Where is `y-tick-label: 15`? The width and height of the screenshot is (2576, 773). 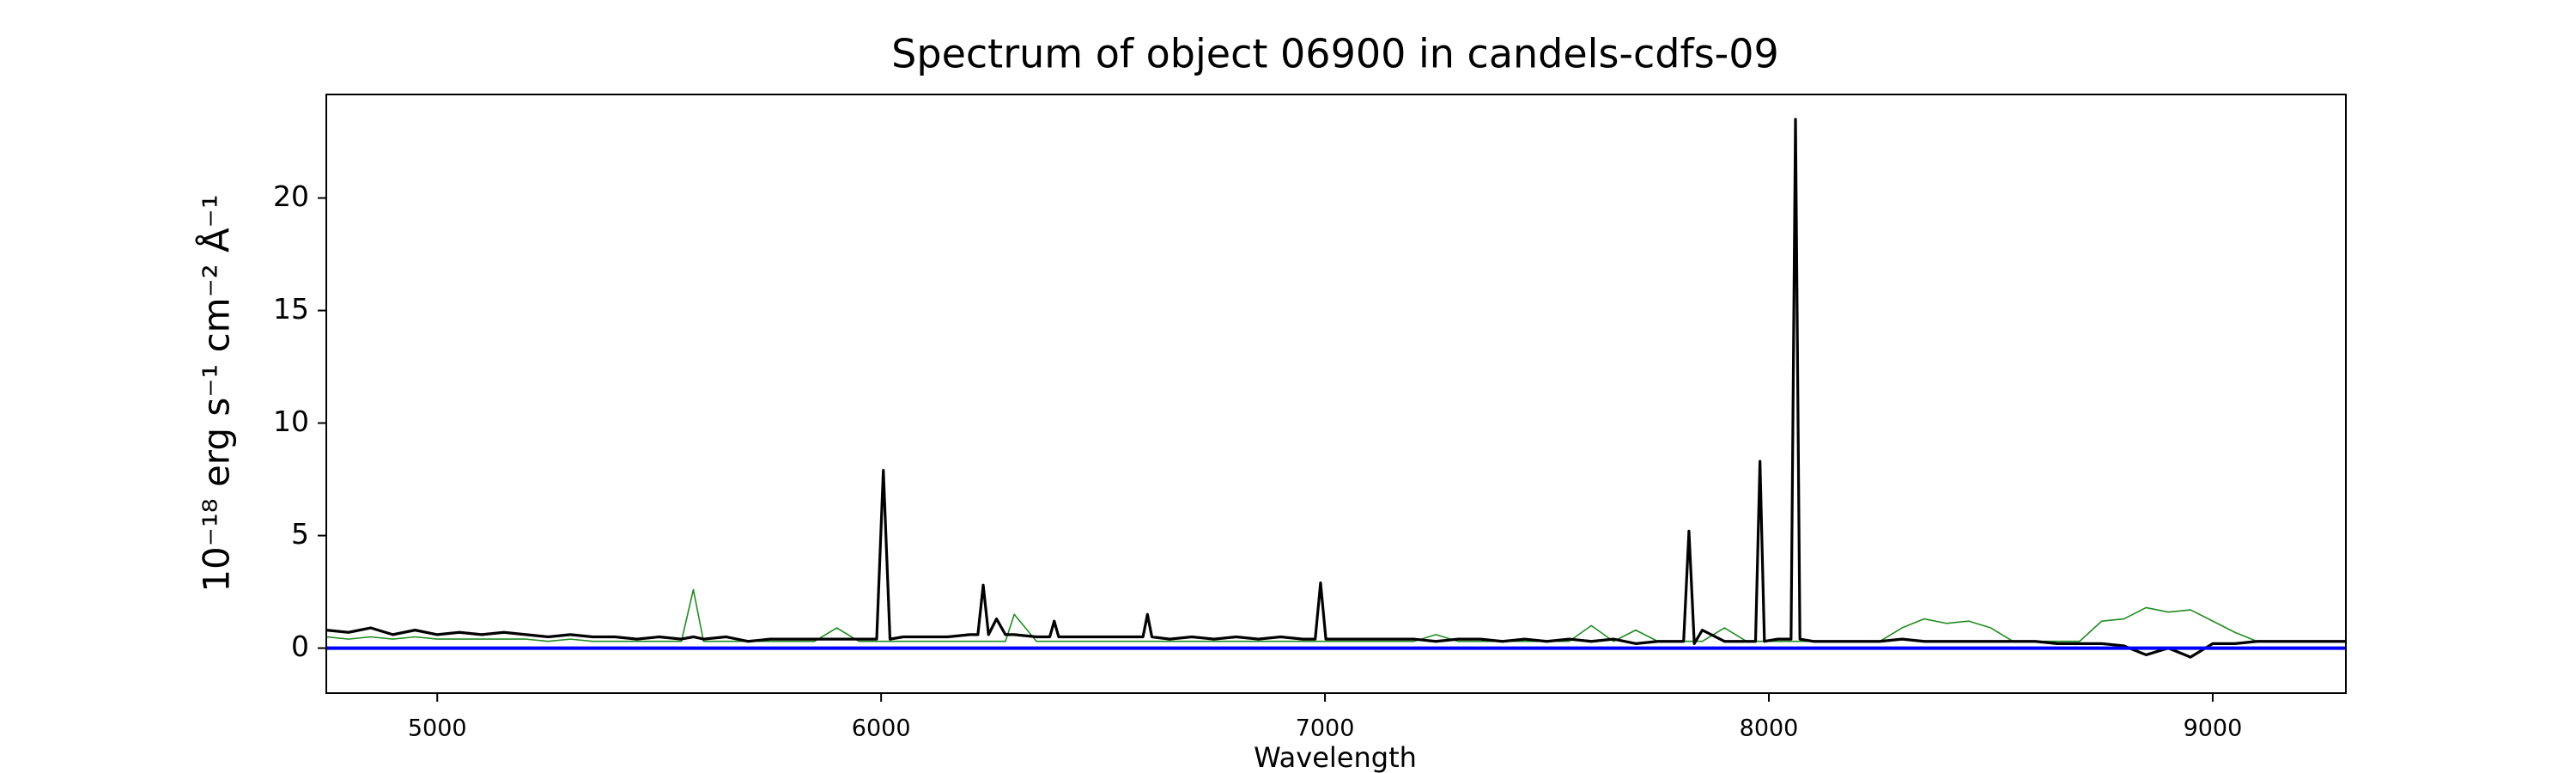
y-tick-label: 15 is located at coordinates (291, 309).